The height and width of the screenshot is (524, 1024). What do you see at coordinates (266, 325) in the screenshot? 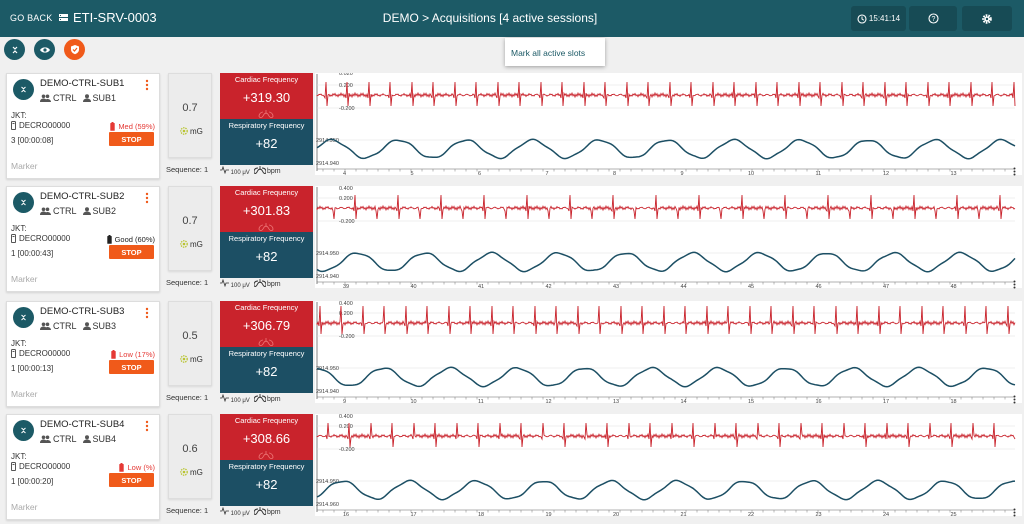
I see `cardiac-value: +306.79` at bounding box center [266, 325].